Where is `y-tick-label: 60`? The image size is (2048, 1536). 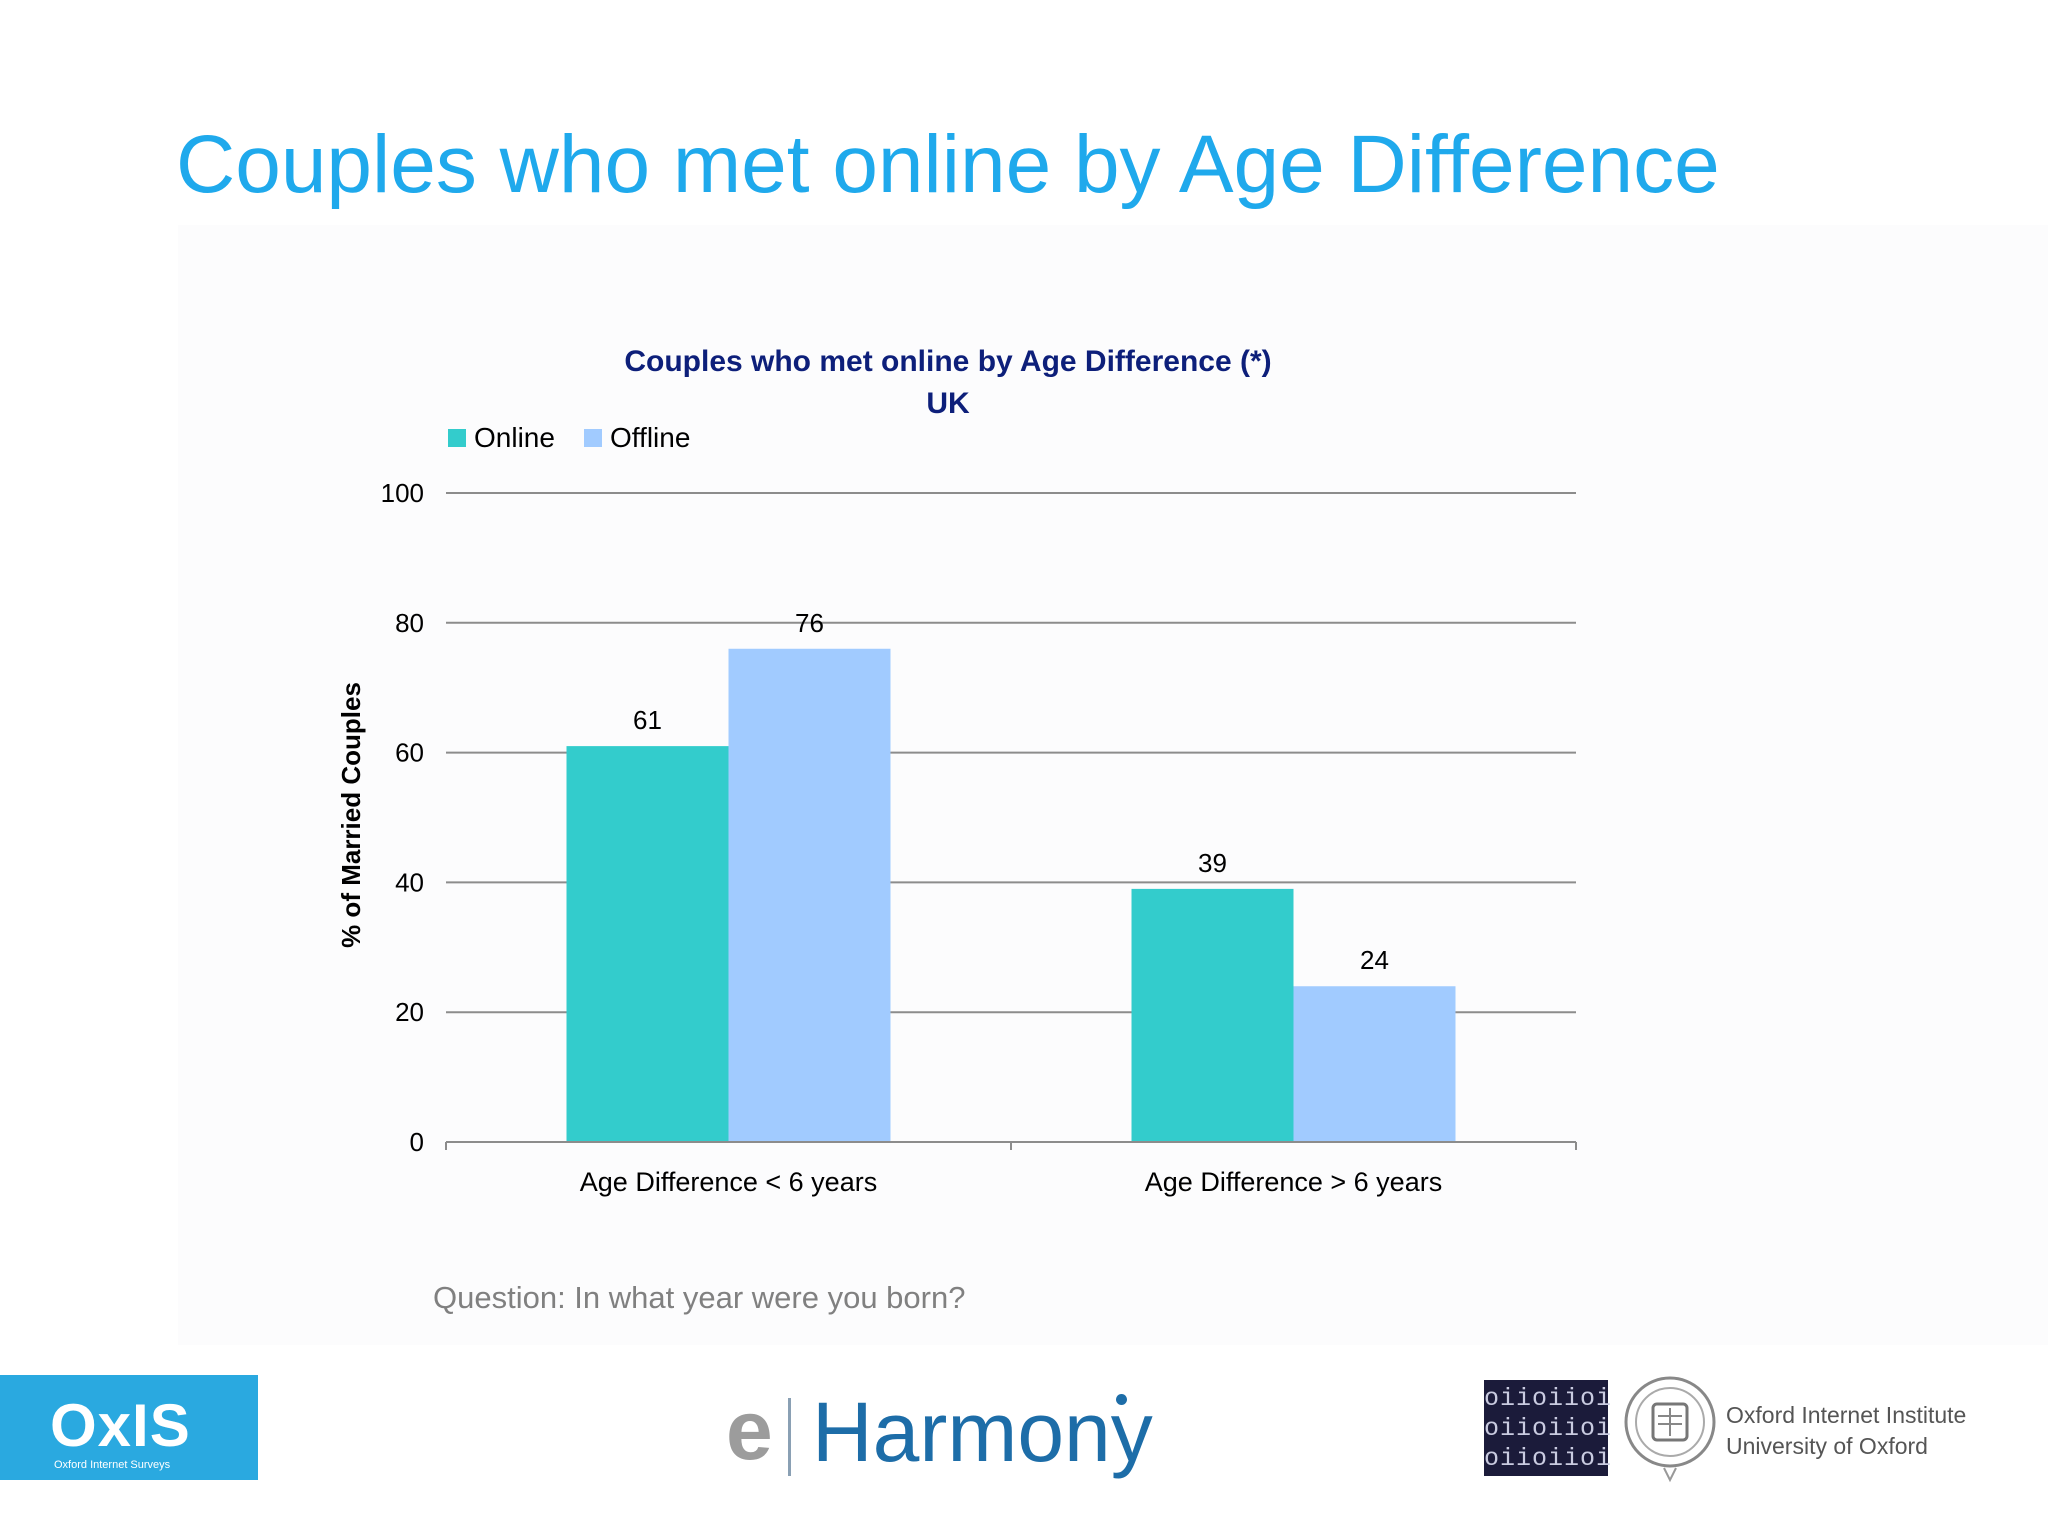 y-tick-label: 60 is located at coordinates (409, 753).